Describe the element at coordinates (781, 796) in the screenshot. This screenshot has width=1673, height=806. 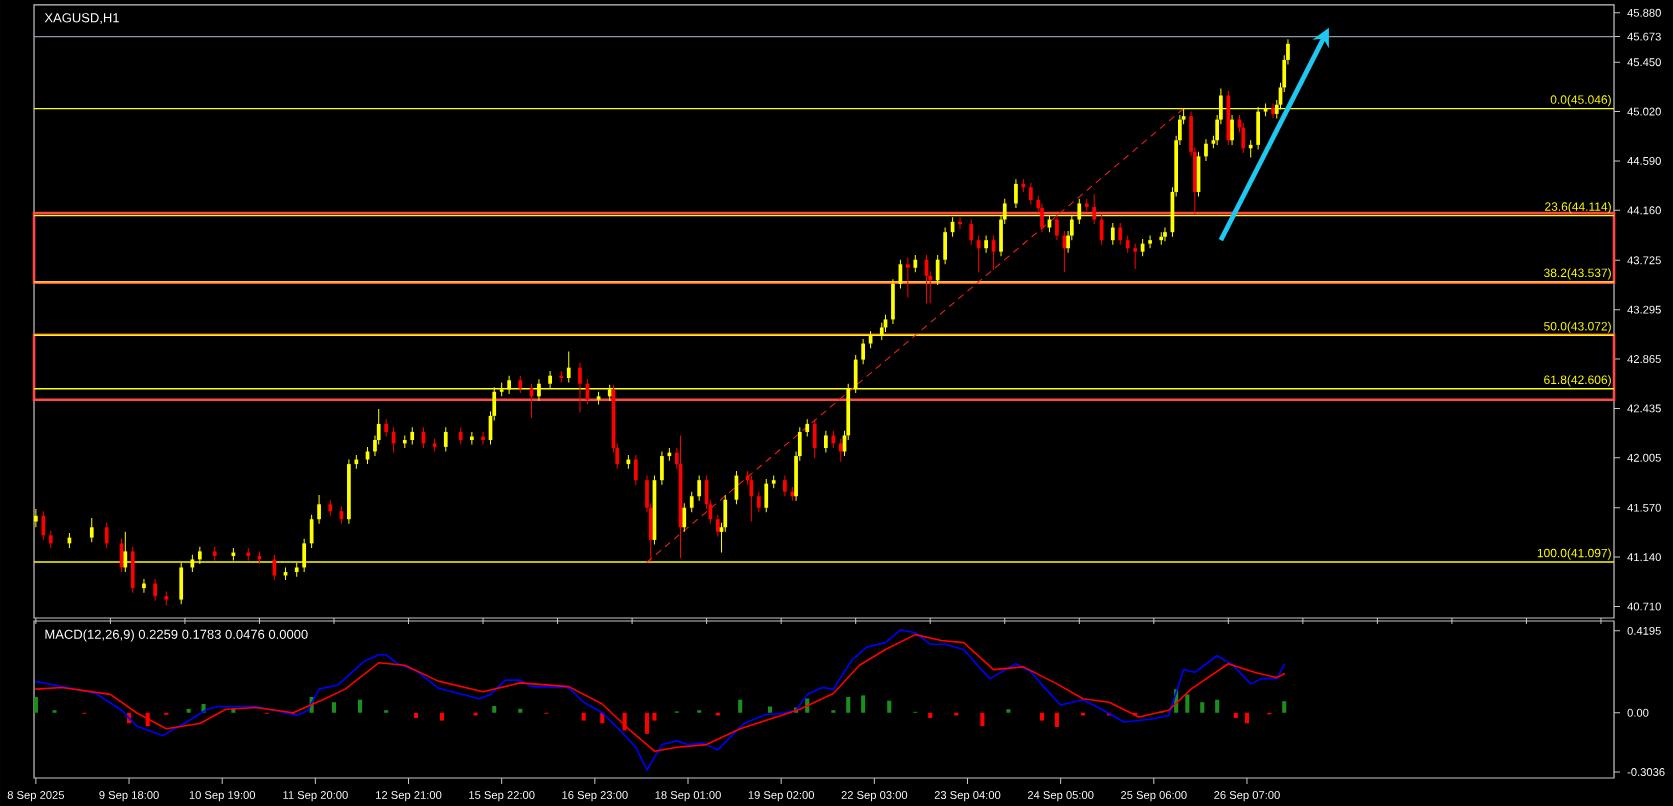
I see `x-tick-label: 19 Sep 02:00` at that location.